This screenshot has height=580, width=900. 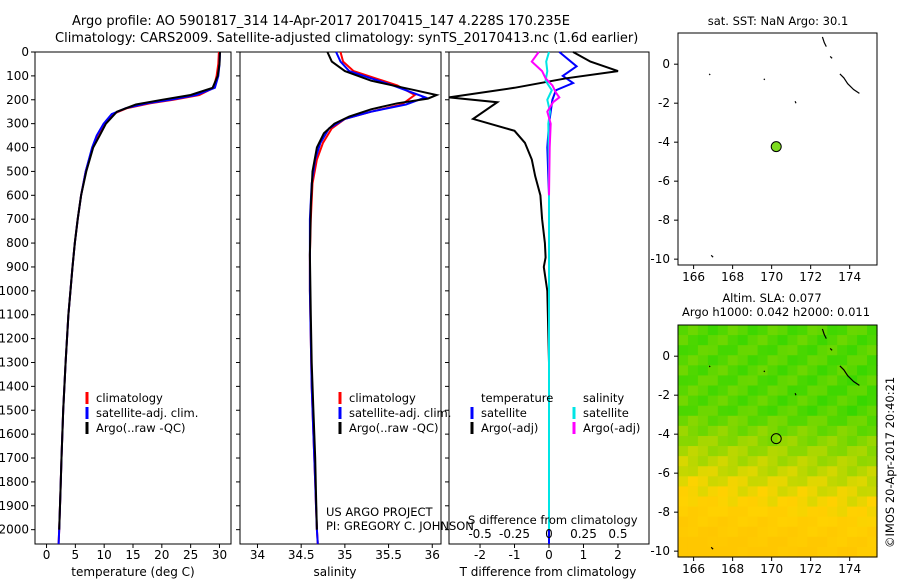 I want to click on salinity-xtick-label: 34.5, so click(x=301, y=555).